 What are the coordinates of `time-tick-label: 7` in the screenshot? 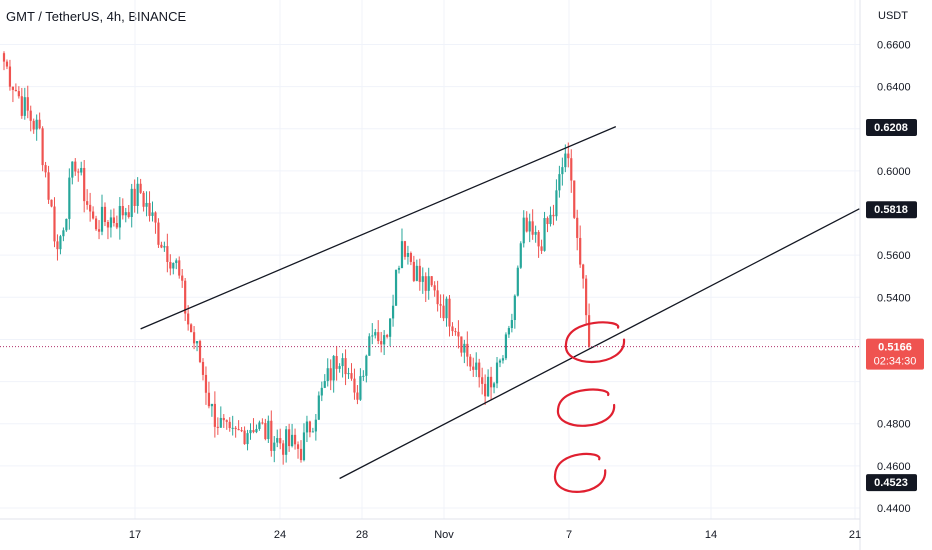 It's located at (569, 535).